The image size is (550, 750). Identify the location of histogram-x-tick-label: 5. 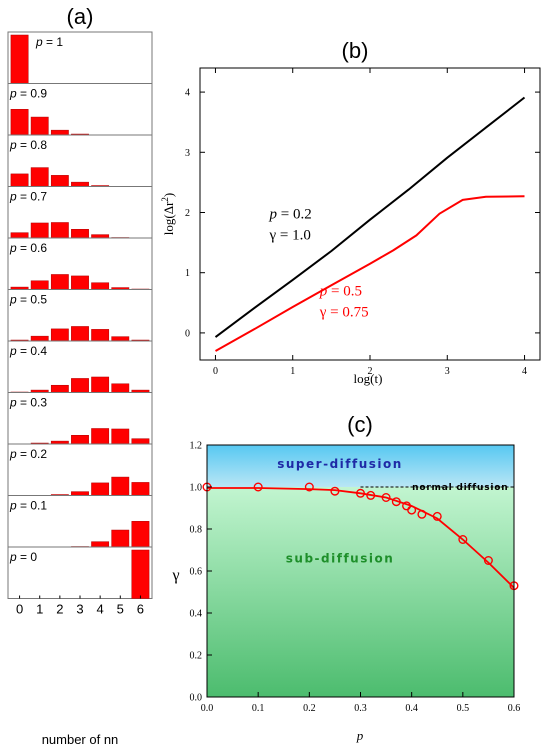
(120, 609).